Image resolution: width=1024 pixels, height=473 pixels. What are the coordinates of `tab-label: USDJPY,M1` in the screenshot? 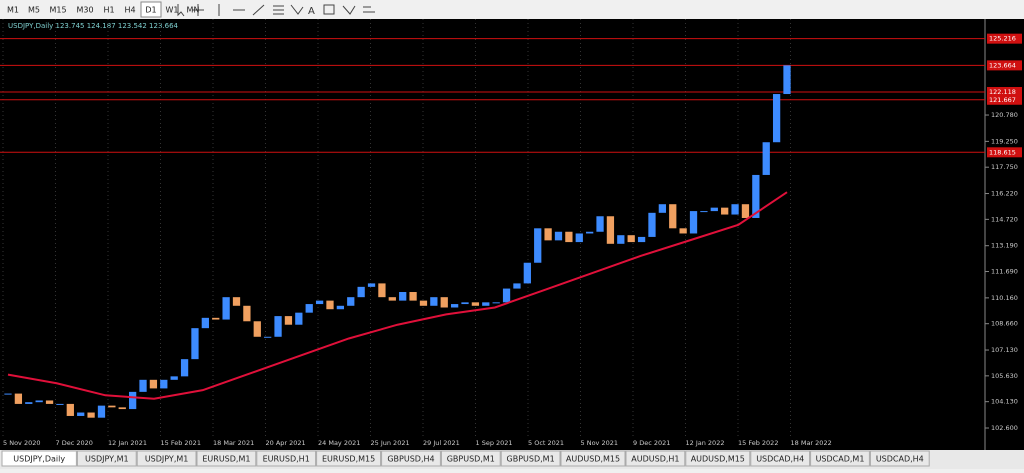 It's located at (107, 459).